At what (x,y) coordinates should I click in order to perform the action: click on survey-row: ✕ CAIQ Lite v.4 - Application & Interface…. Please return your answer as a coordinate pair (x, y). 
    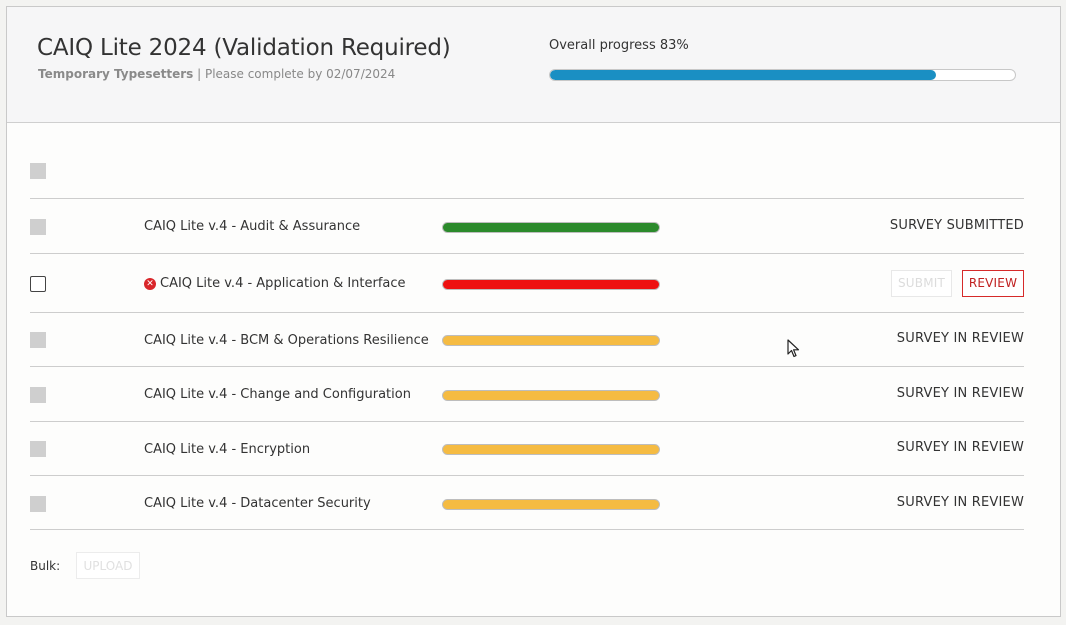
    Looking at the image, I should click on (527, 282).